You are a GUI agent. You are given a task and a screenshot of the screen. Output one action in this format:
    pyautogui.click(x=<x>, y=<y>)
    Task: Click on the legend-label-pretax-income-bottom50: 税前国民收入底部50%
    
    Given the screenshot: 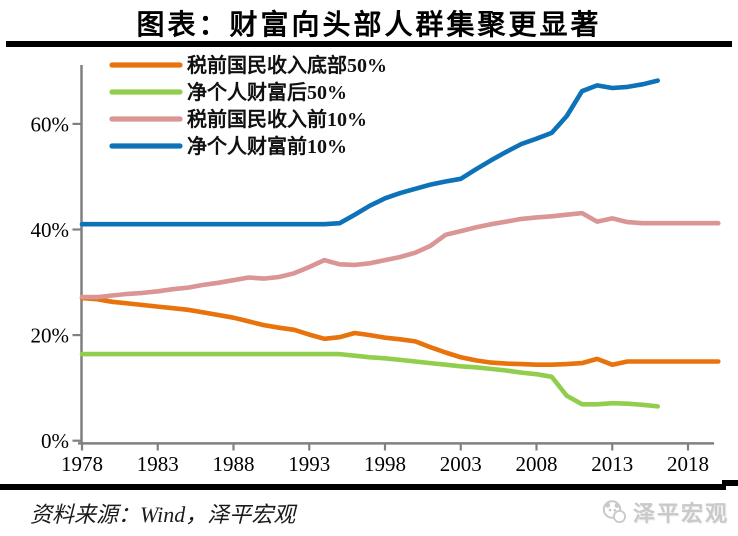 What is the action you would take?
    pyautogui.click(x=287, y=65)
    